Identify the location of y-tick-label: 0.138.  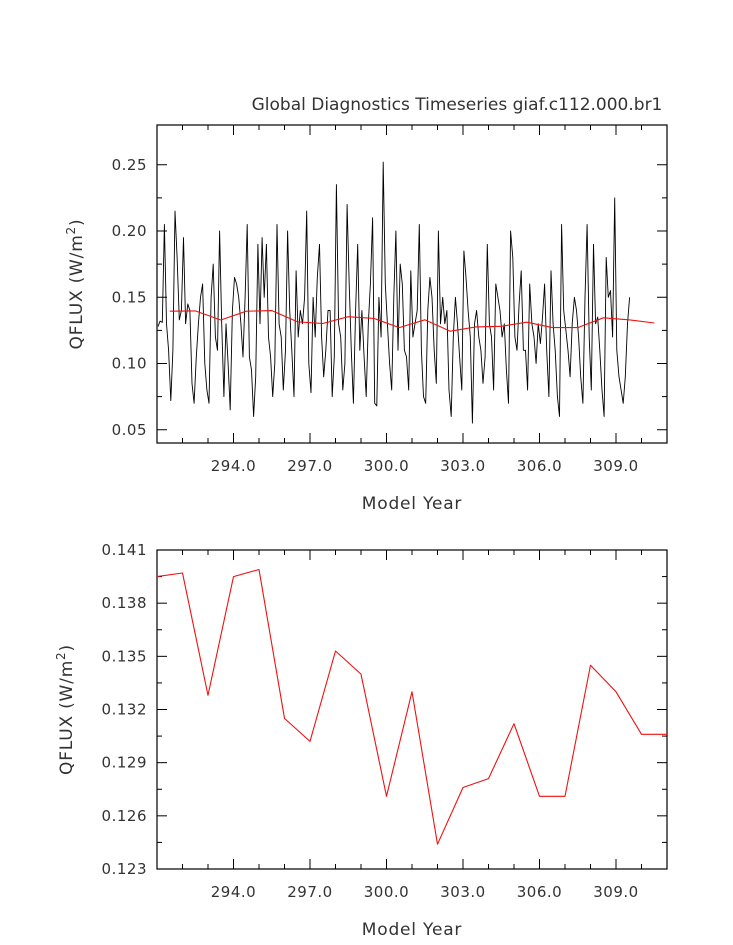
(124, 603).